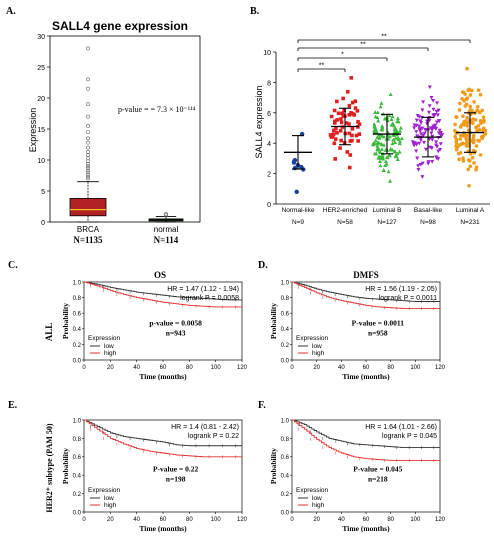  Describe the element at coordinates (88, 229) in the screenshot. I see `panel-a-group-brca: BRCA` at that location.